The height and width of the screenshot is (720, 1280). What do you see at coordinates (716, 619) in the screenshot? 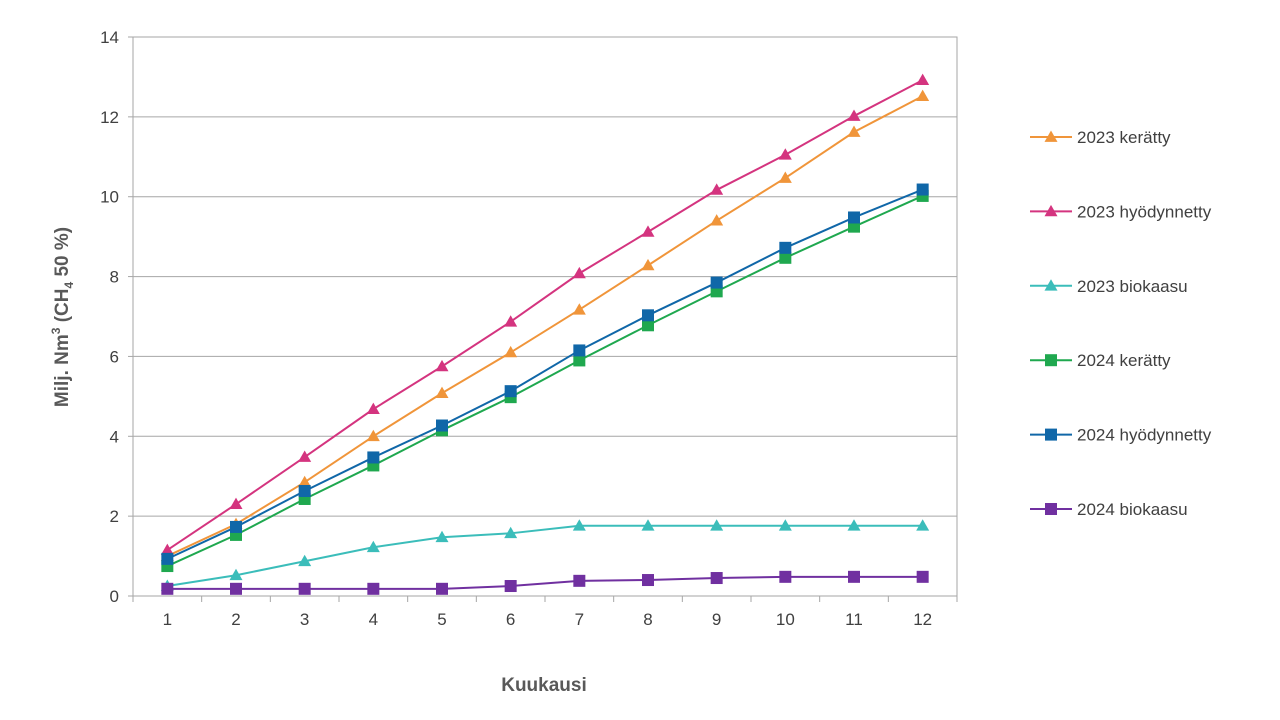
I see `x-tick-label: 9` at bounding box center [716, 619].